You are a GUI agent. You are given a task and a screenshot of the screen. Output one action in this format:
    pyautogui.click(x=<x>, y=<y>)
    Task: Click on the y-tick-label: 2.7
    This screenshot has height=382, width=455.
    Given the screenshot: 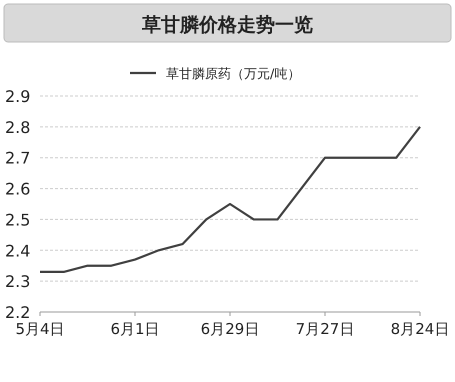 What is the action you would take?
    pyautogui.click(x=17, y=158)
    